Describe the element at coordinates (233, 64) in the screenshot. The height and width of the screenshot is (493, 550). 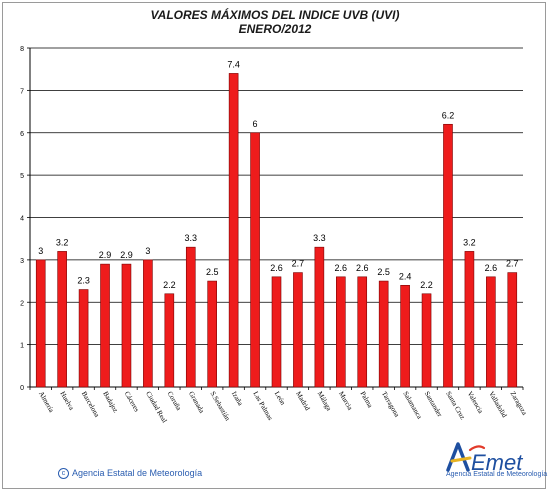
I see `data-label: 7.4` at that location.